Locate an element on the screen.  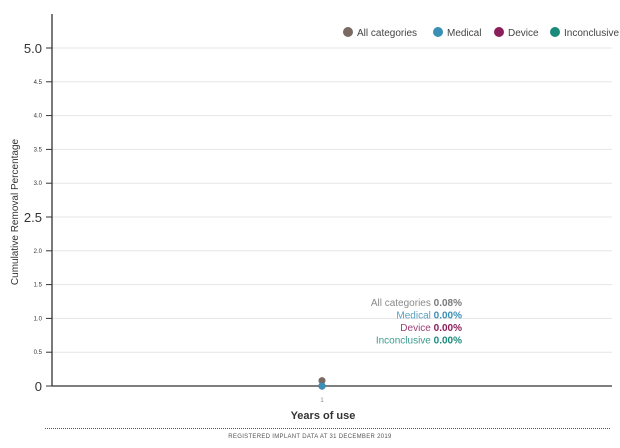
y-tick-label: 3.5 is located at coordinates (38, 150).